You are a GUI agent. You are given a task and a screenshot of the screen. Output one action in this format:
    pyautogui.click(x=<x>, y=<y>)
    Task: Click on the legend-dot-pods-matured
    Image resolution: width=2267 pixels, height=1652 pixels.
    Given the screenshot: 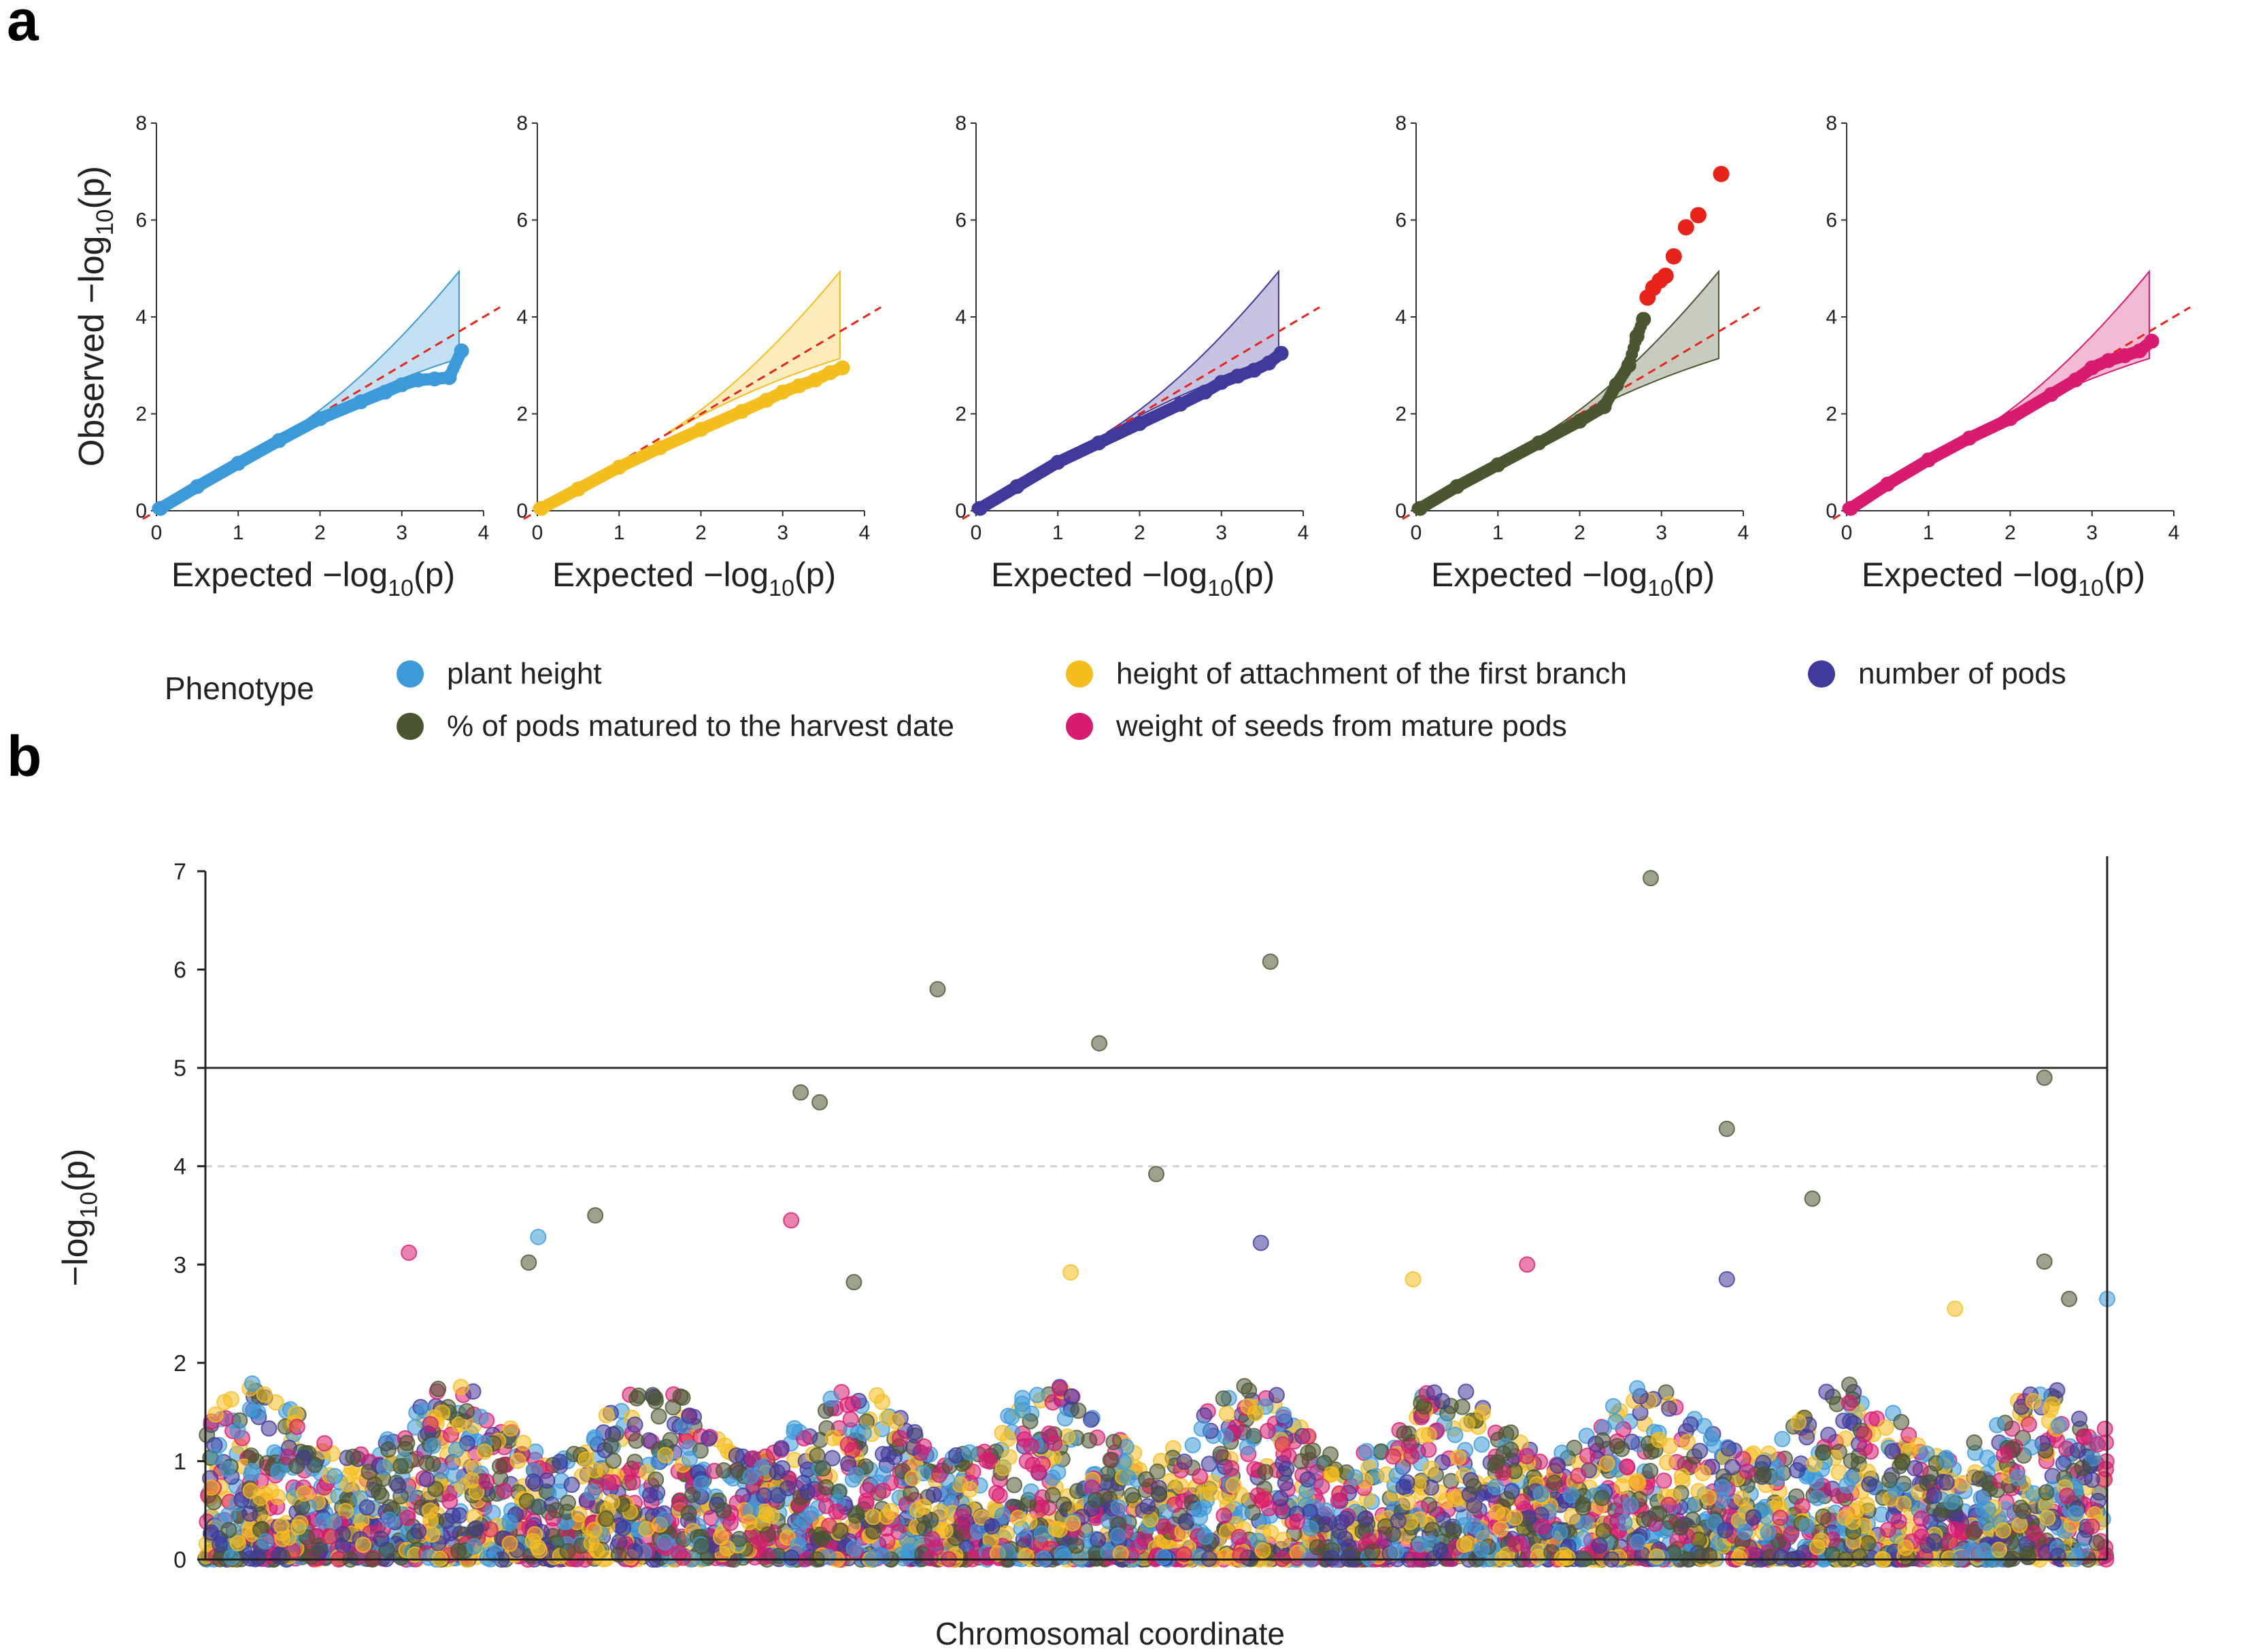 What is the action you would take?
    pyautogui.click(x=410, y=726)
    